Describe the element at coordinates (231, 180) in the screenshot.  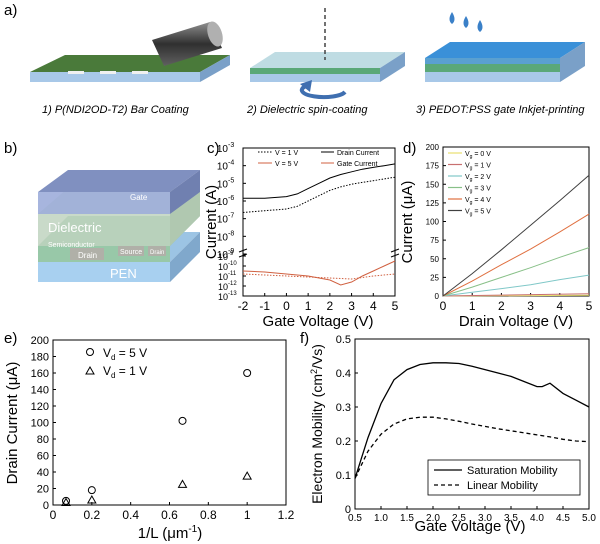
I see `chart-c-ytick-exp: -5` at that location.